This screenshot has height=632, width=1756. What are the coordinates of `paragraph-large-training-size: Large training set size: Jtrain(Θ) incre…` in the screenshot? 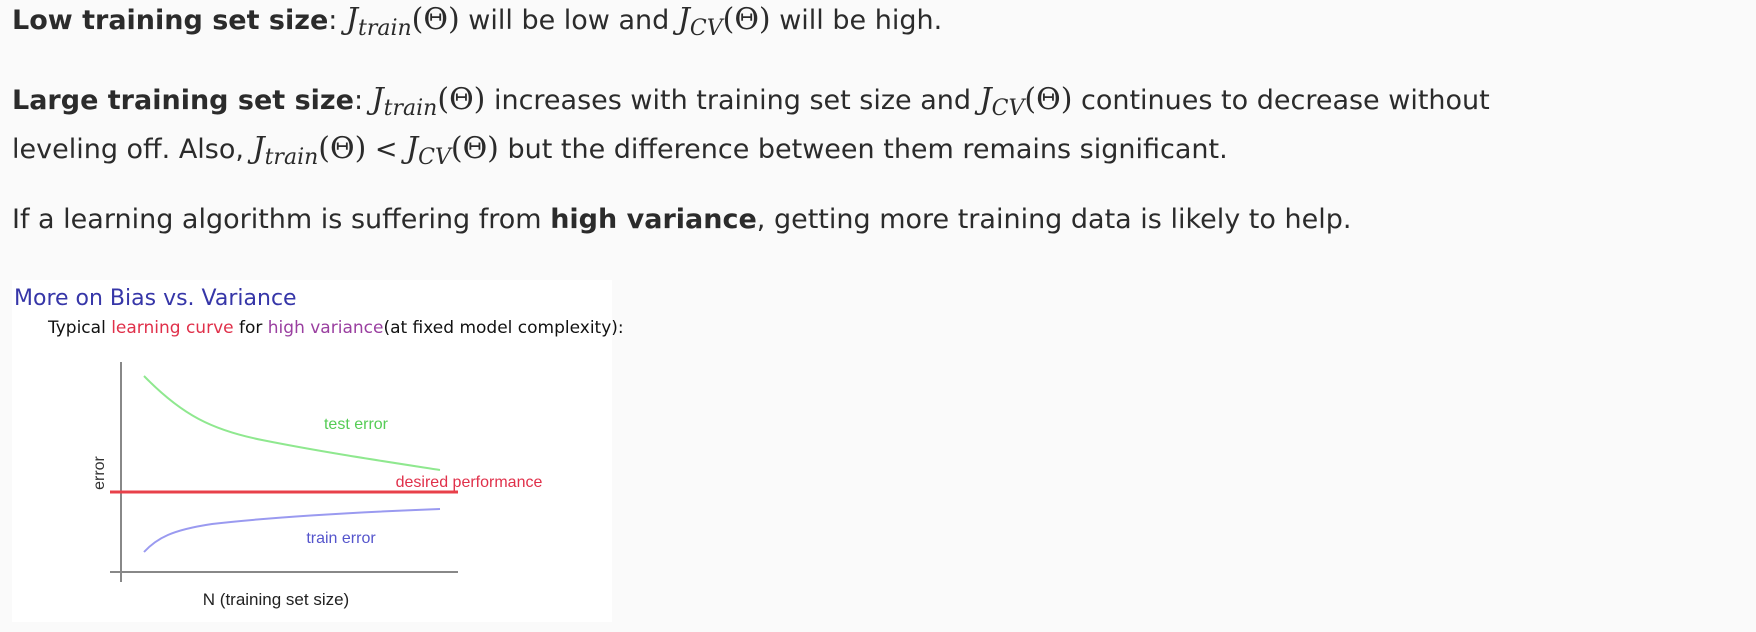 It's located at (751, 129).